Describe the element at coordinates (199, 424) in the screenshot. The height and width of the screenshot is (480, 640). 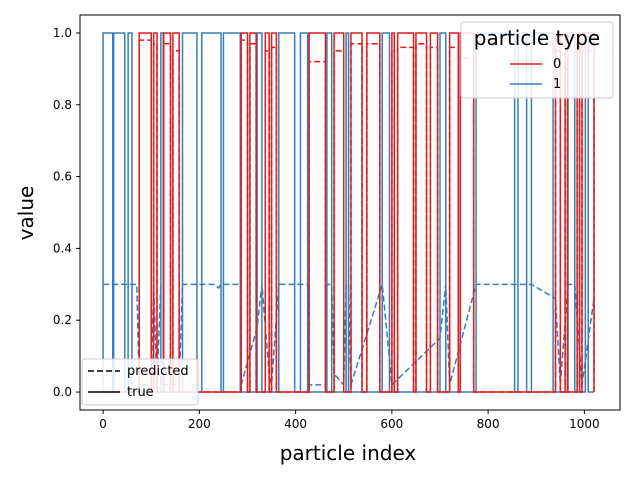
I see `x-tick-label: 200` at that location.